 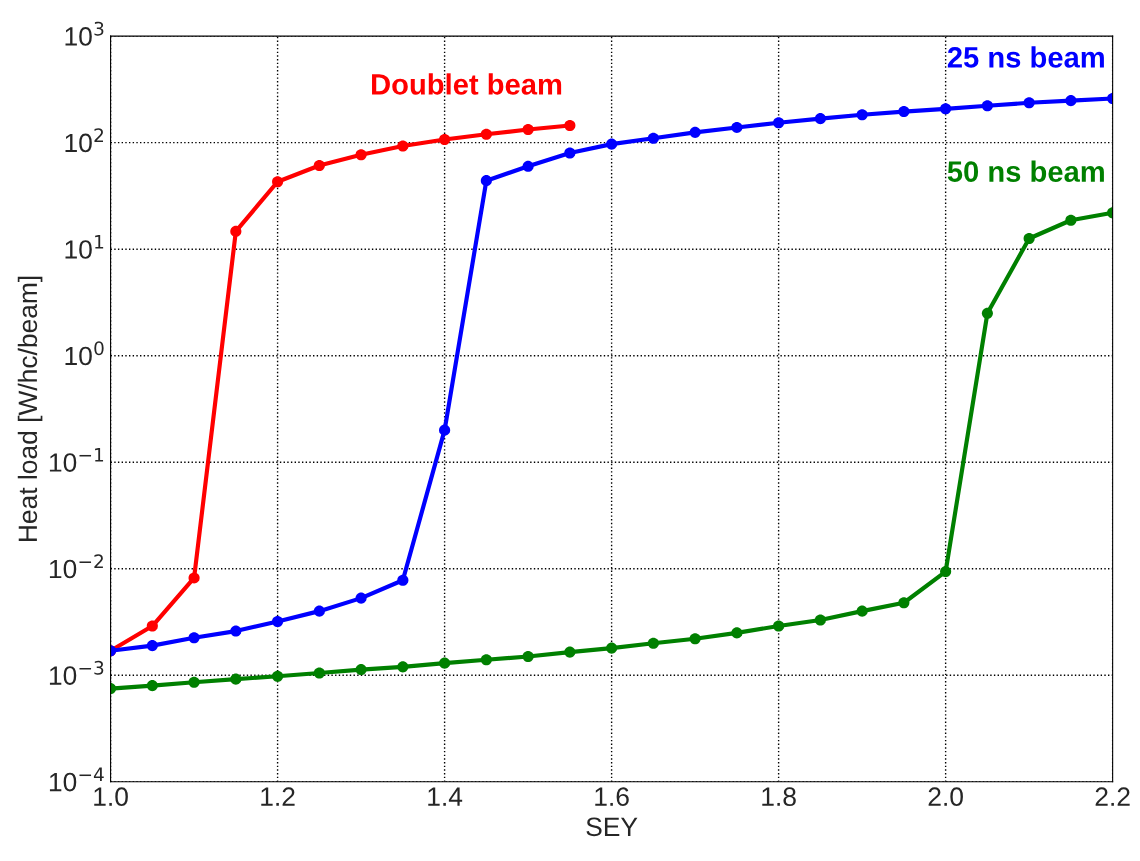 I want to click on x-axis-title: SEY, so click(x=612, y=827).